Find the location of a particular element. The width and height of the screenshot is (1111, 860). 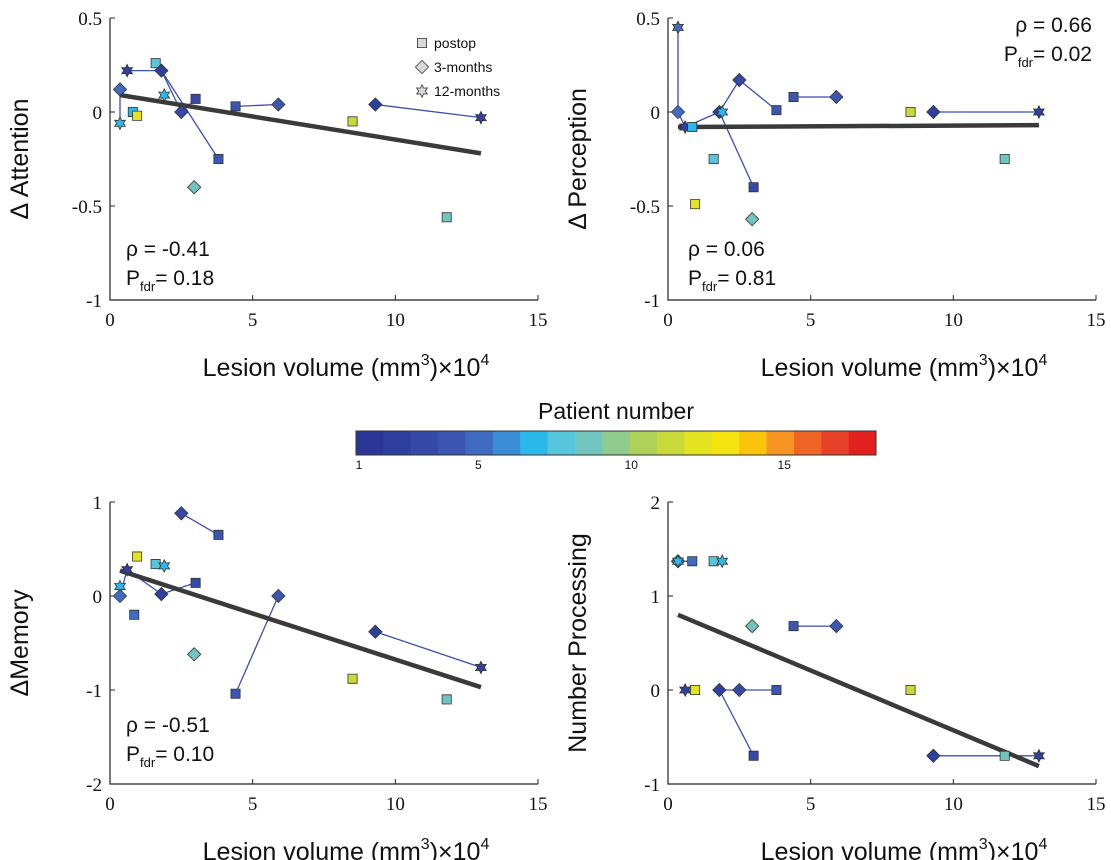

p-value-number: = 0.10 is located at coordinates (184, 754).